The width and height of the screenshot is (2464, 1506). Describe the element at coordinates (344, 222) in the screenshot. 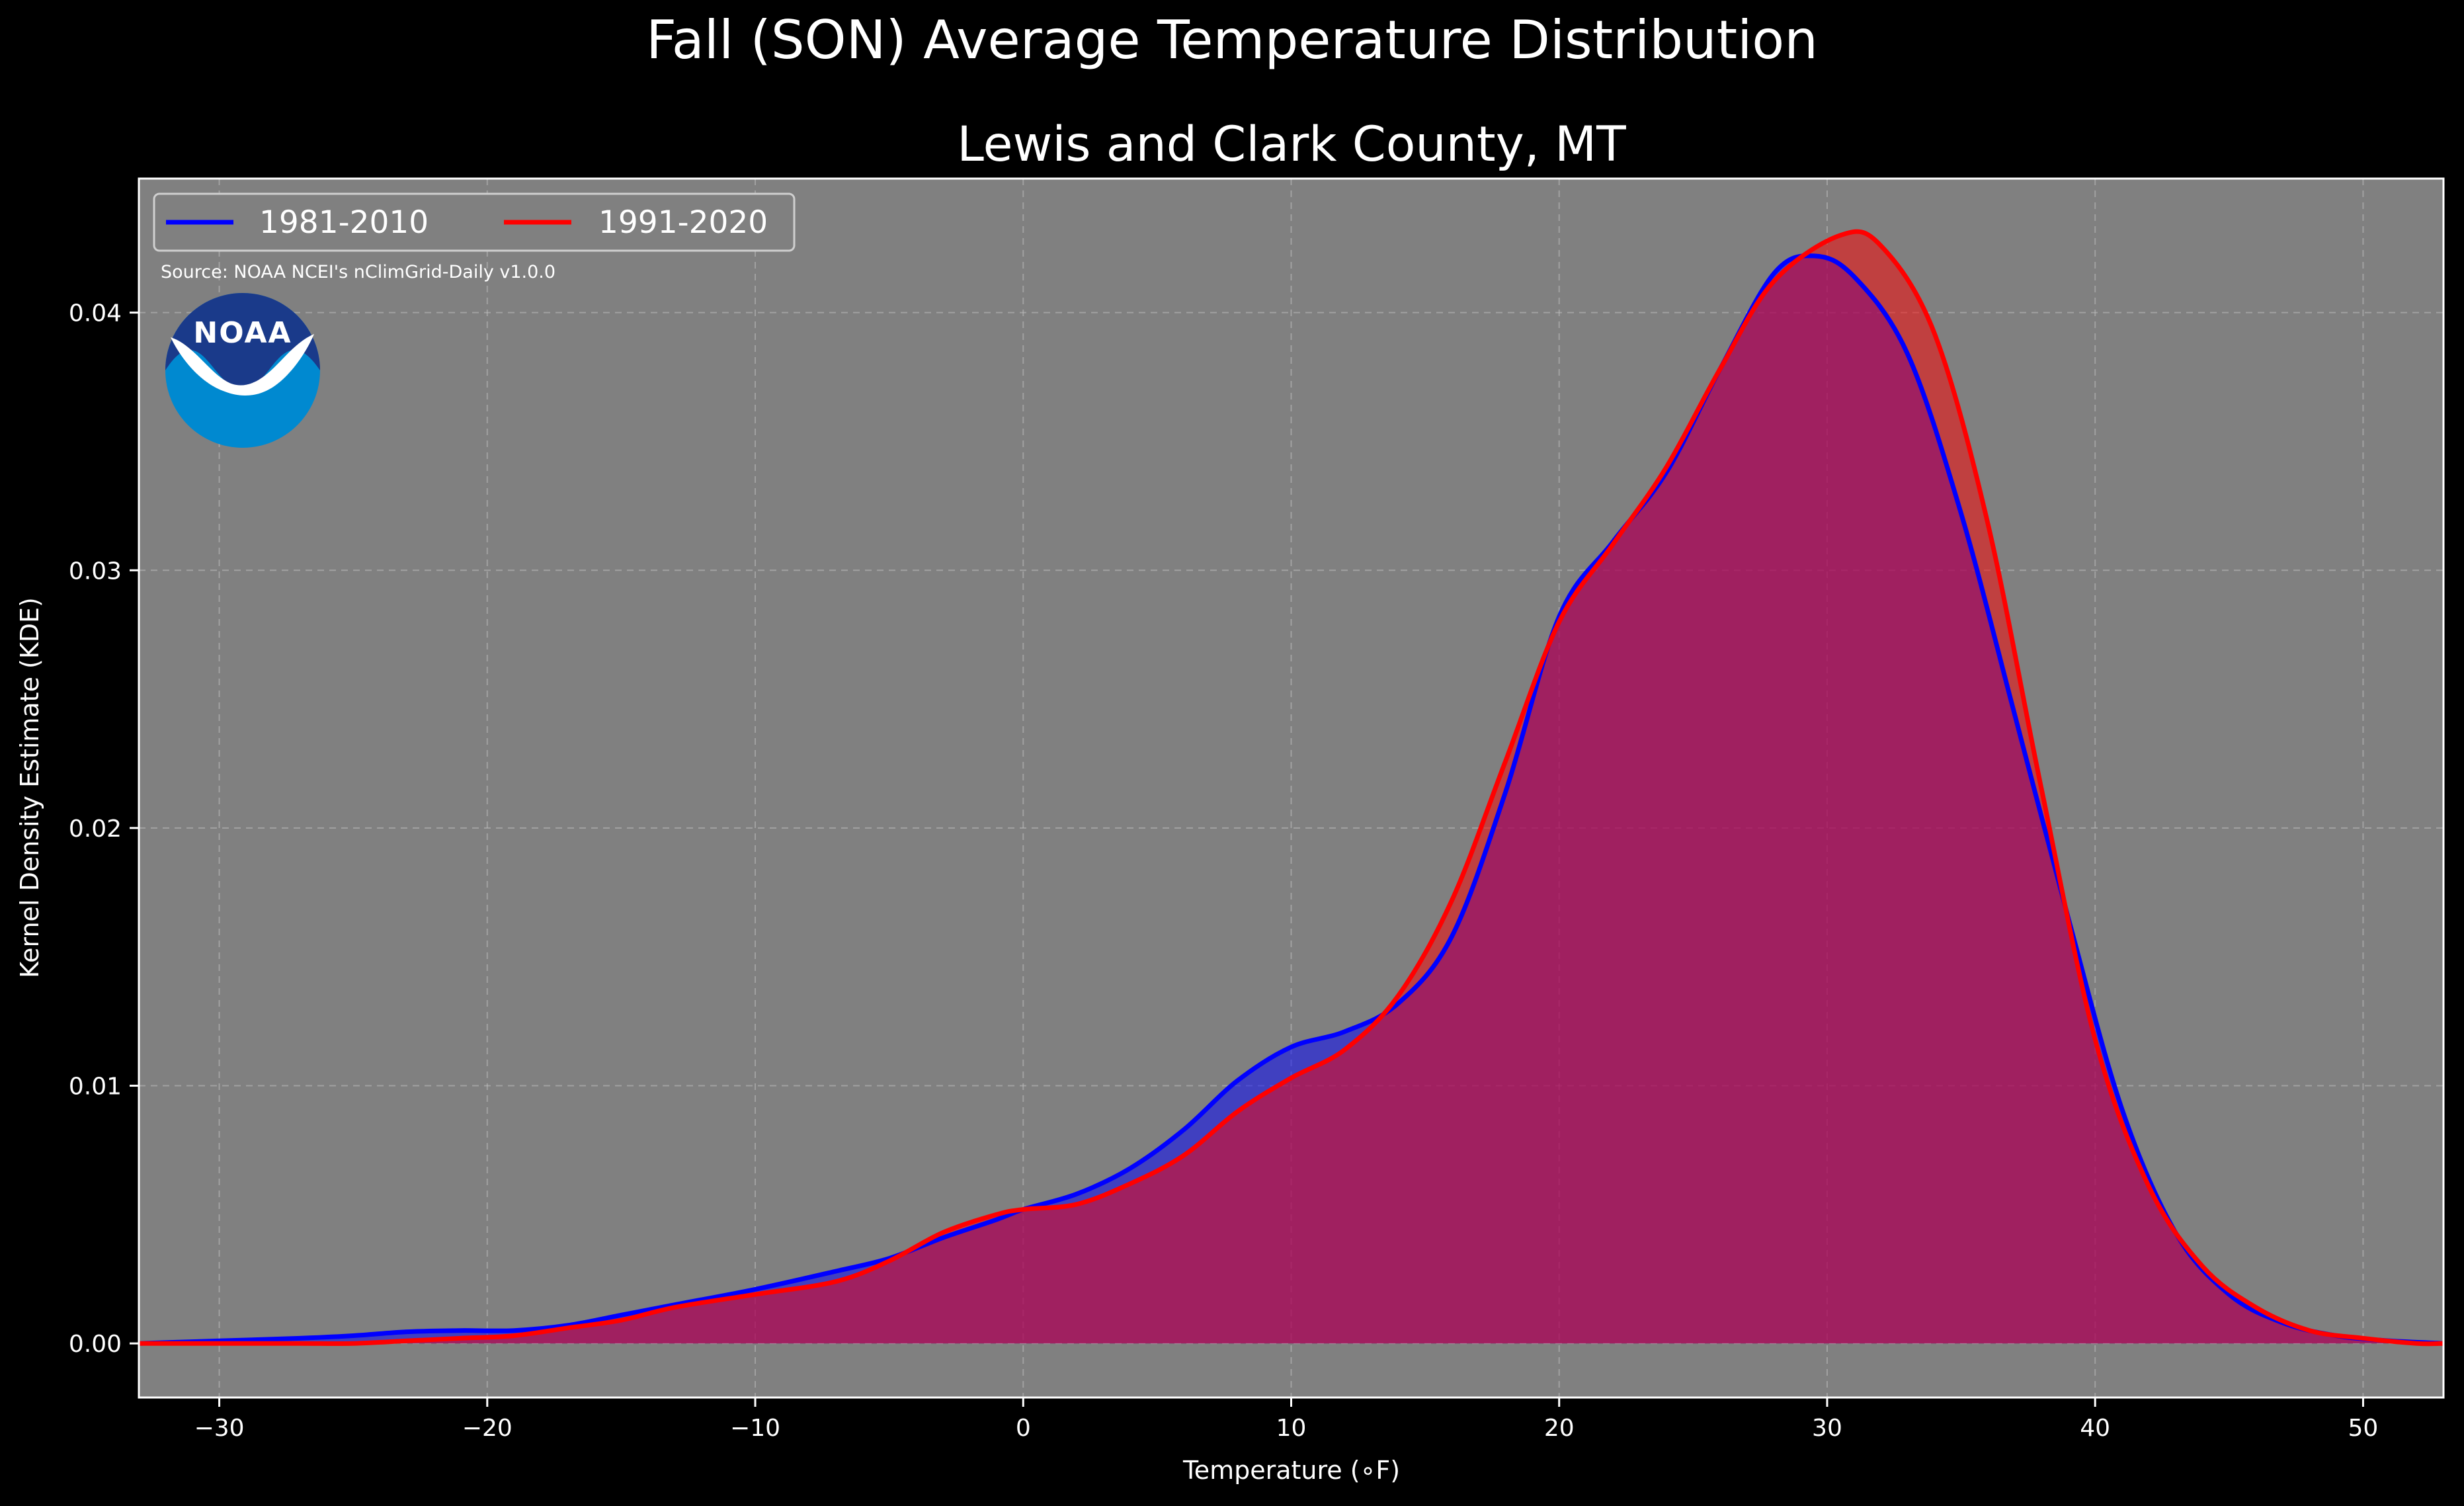

I see `legend-label-1981-2010: 1981-2010` at that location.